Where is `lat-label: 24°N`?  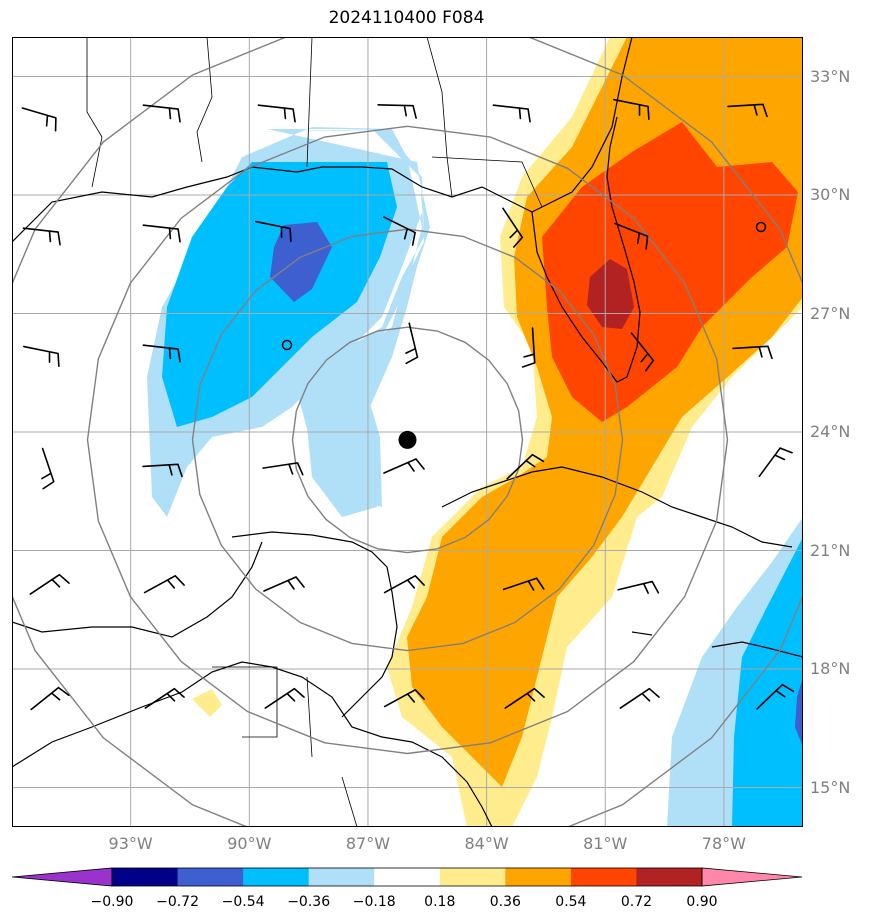
lat-label: 24°N is located at coordinates (830, 431).